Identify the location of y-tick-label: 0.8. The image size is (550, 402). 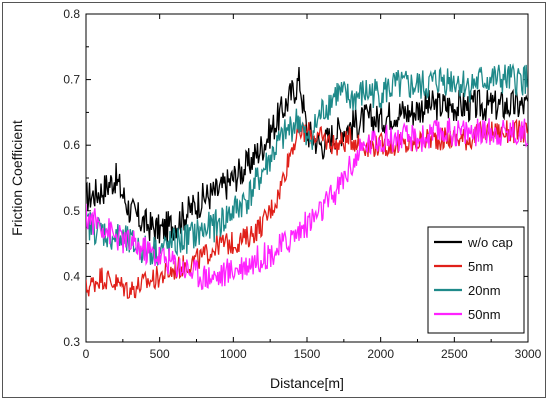
(71, 14).